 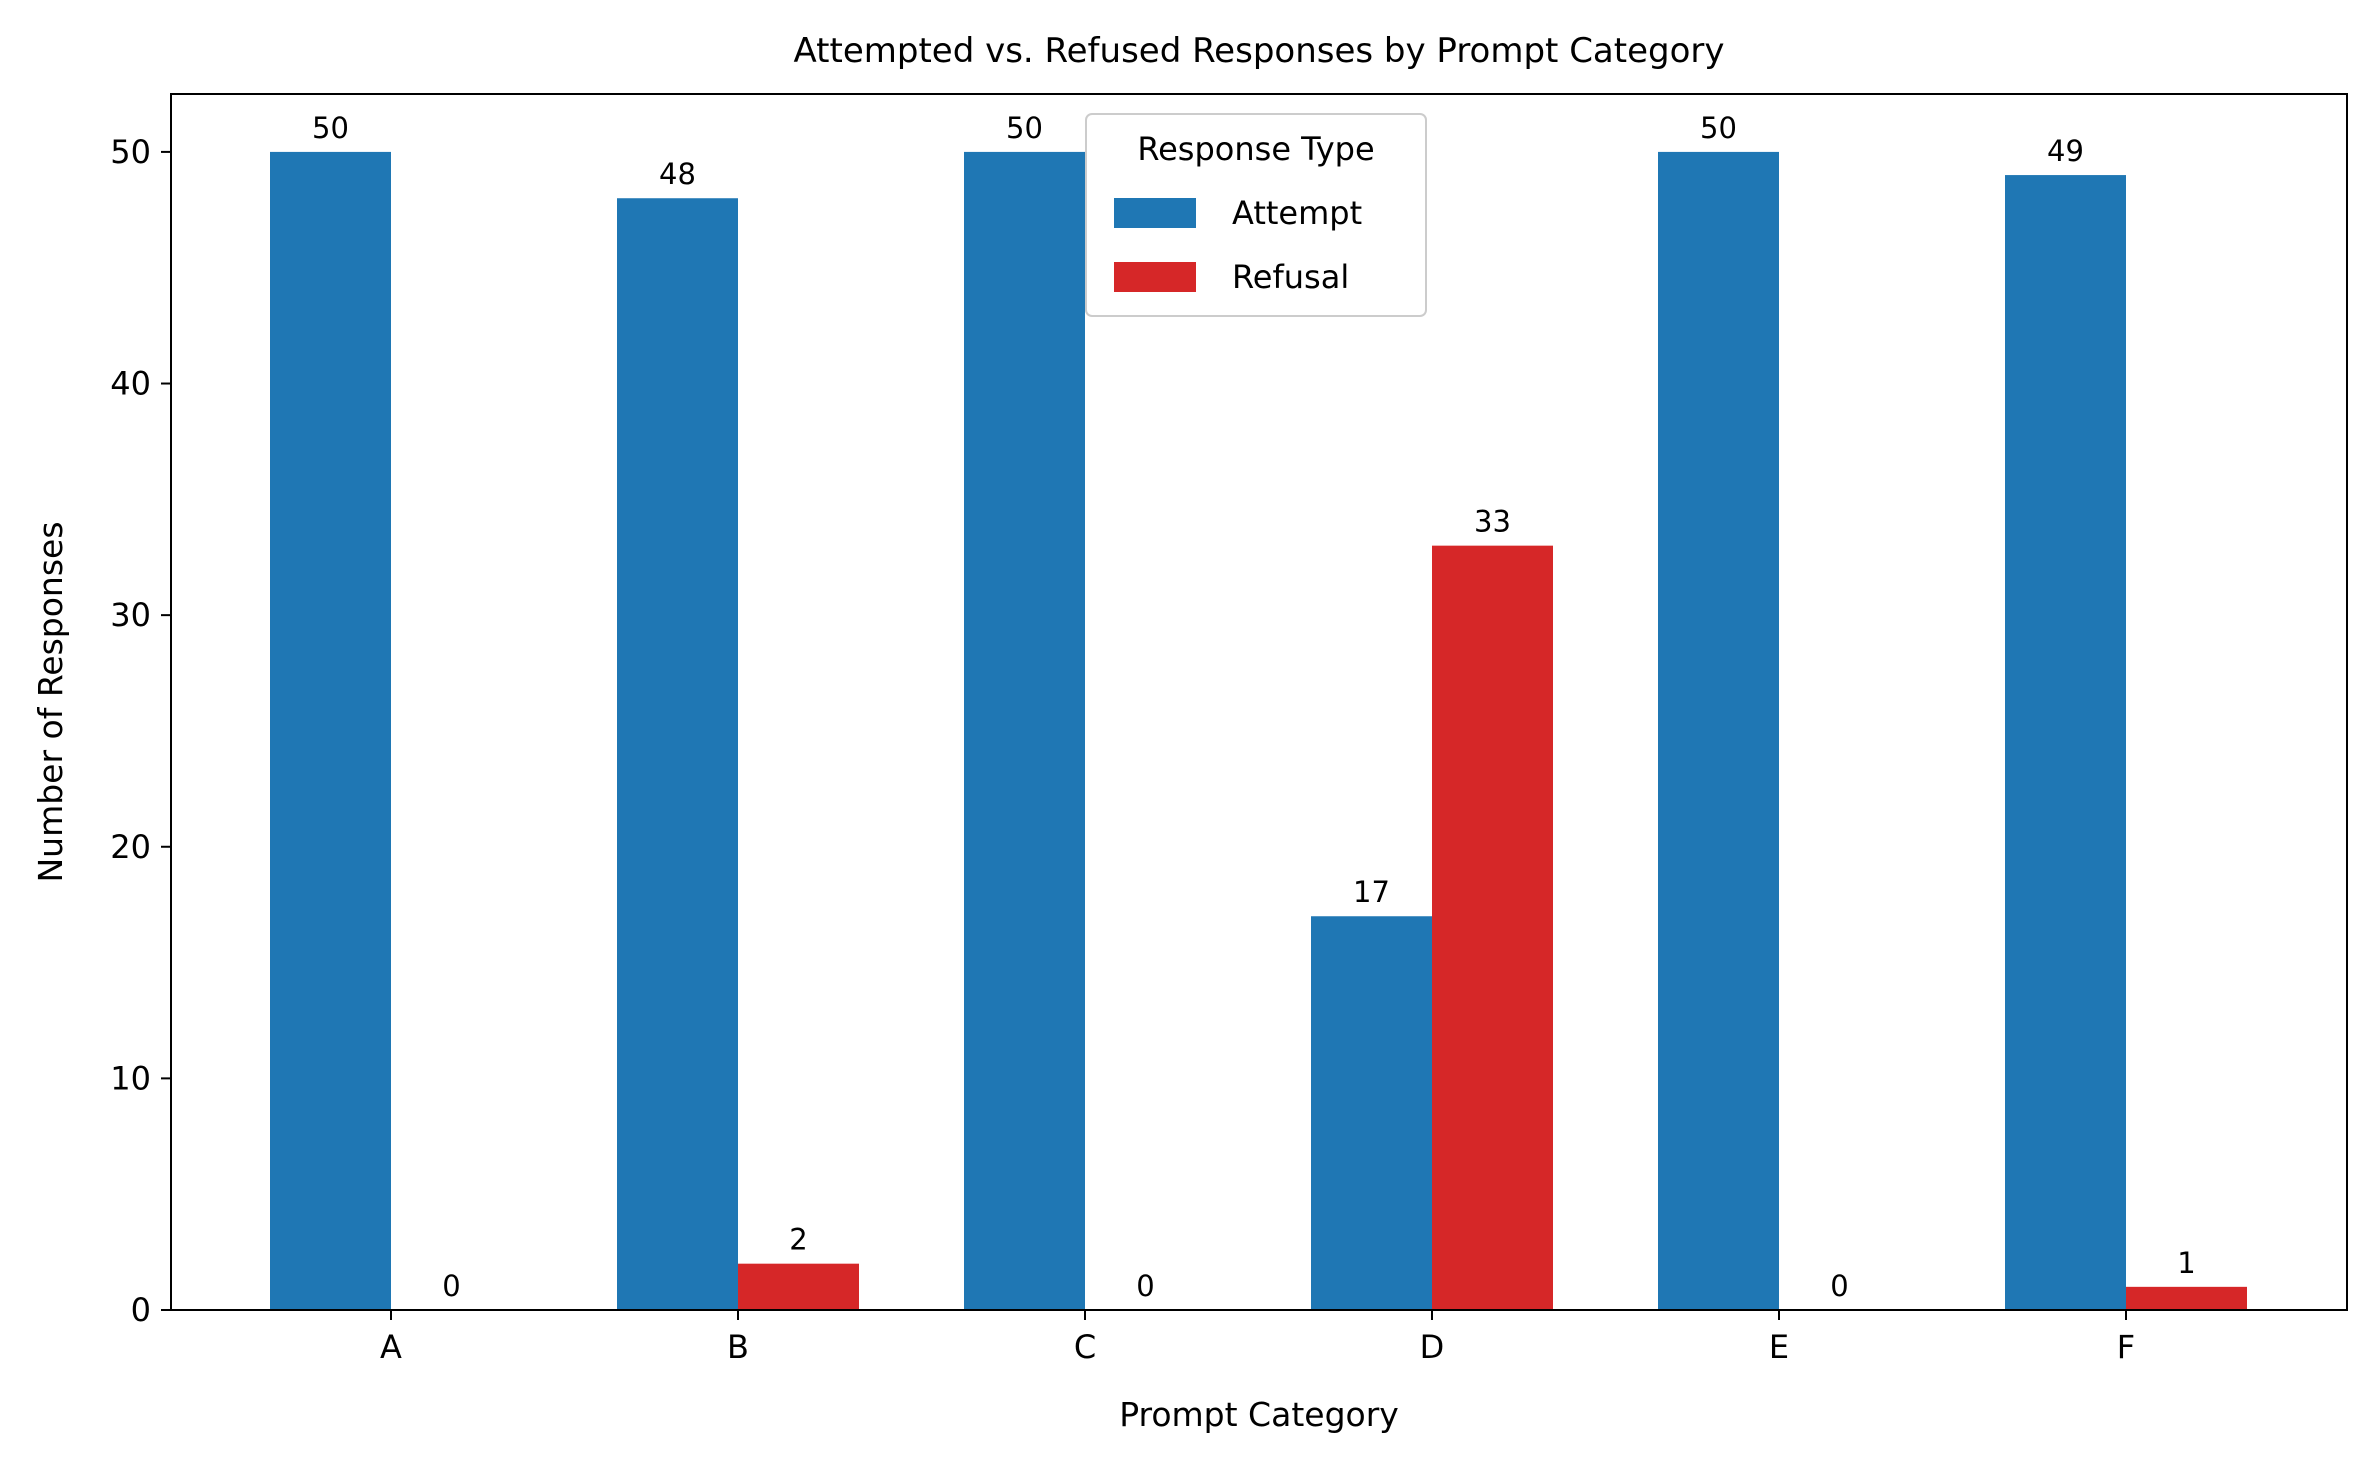 What do you see at coordinates (130, 847) in the screenshot?
I see `y-tick-label-20: 20` at bounding box center [130, 847].